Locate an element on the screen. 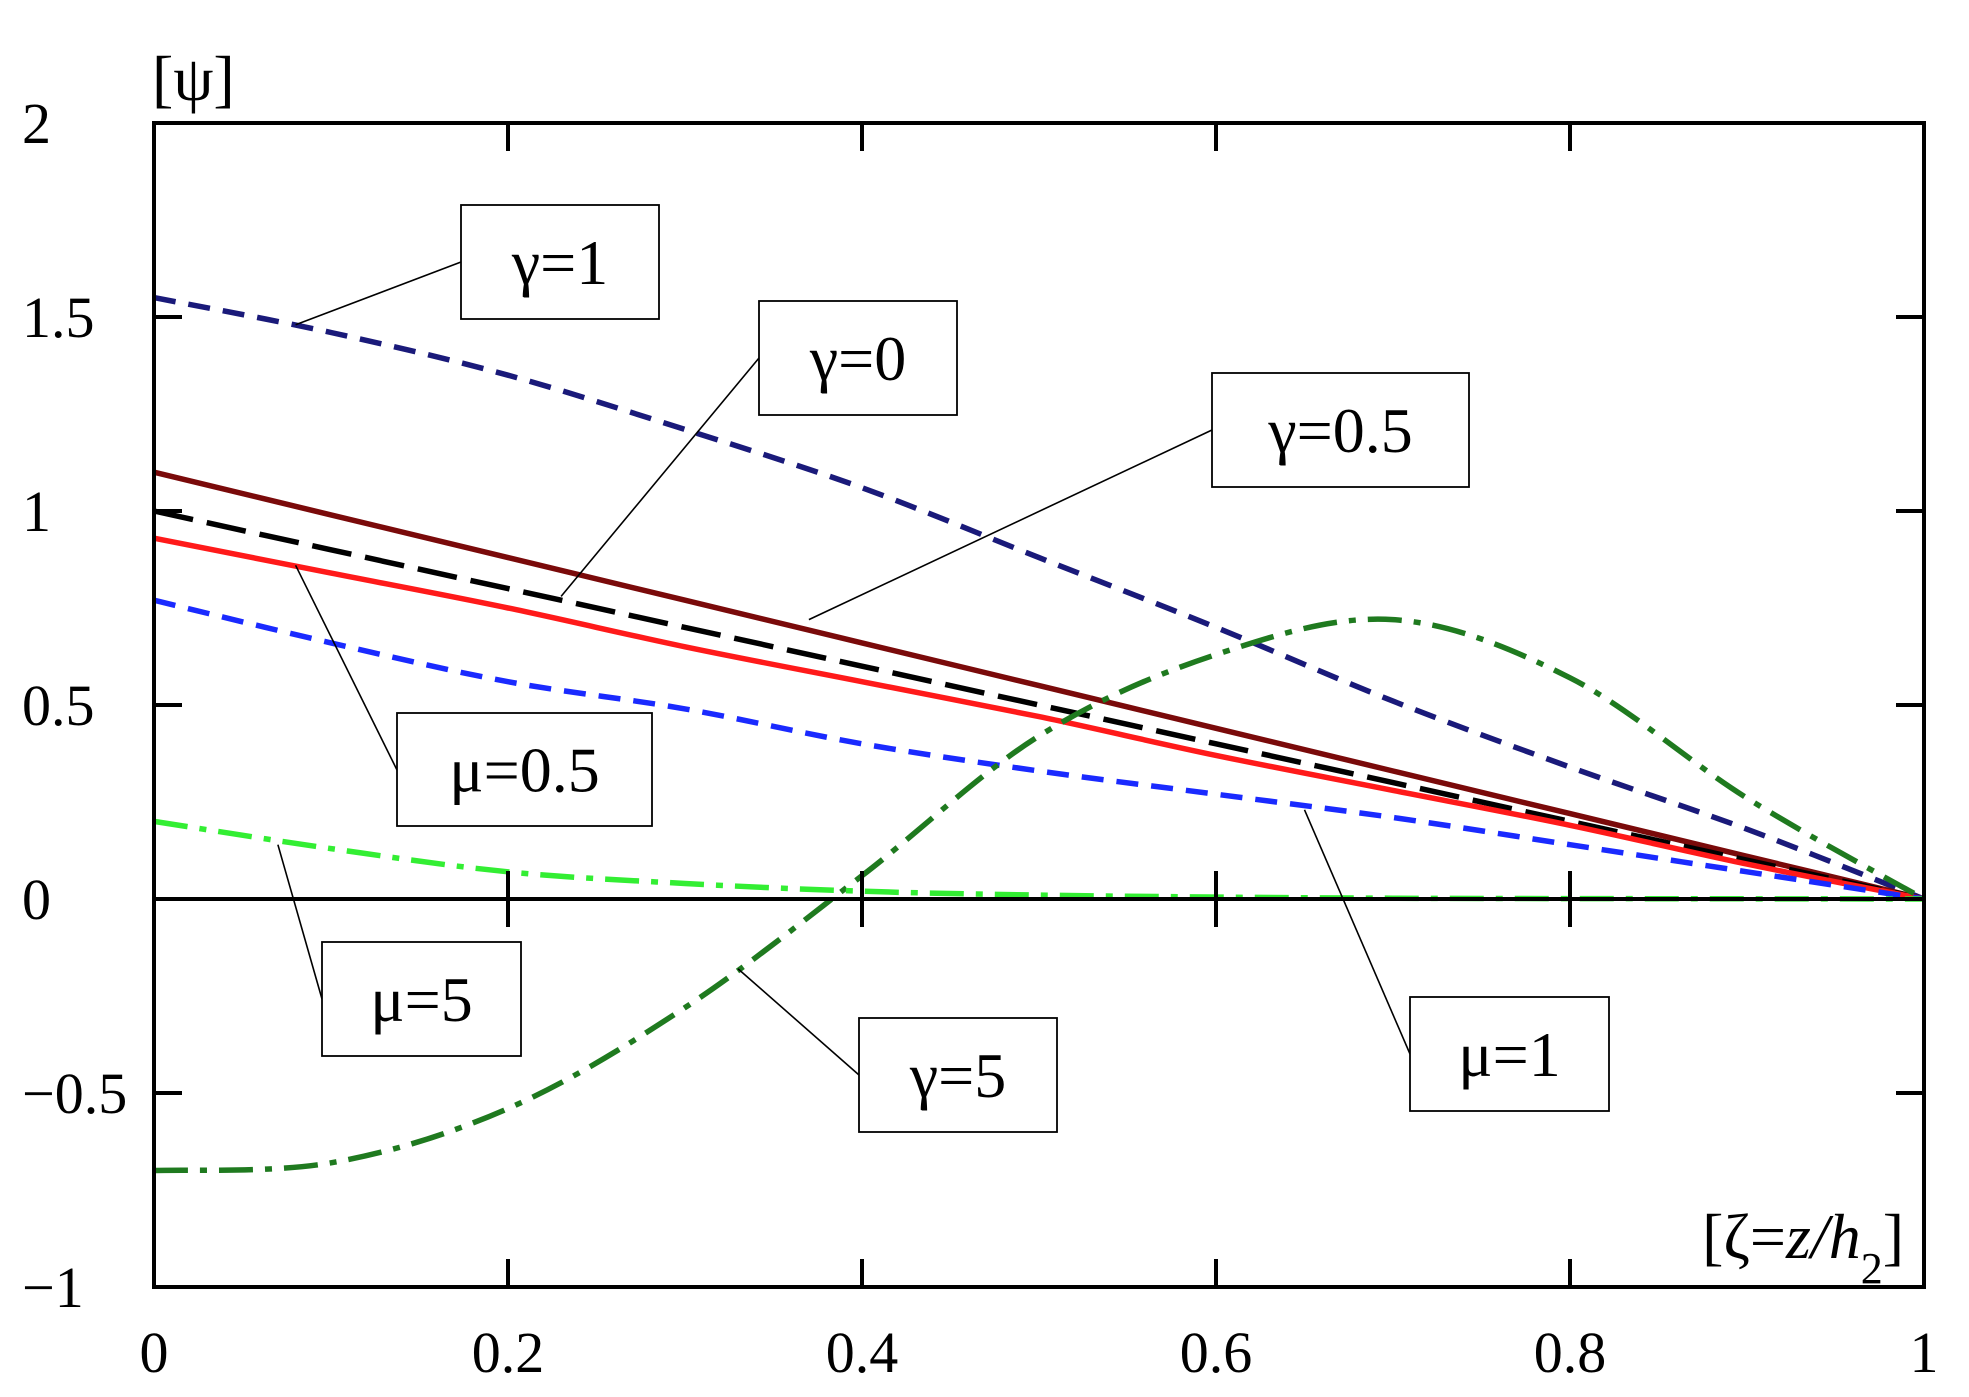 This screenshot has width=1969, height=1397. x-axis-label-sub: 2 is located at coordinates (1872, 1268).